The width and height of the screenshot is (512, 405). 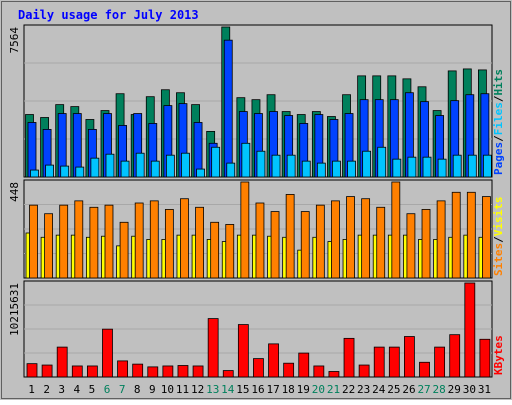 I want to click on x-tick-label: 10, so click(x=167, y=389).